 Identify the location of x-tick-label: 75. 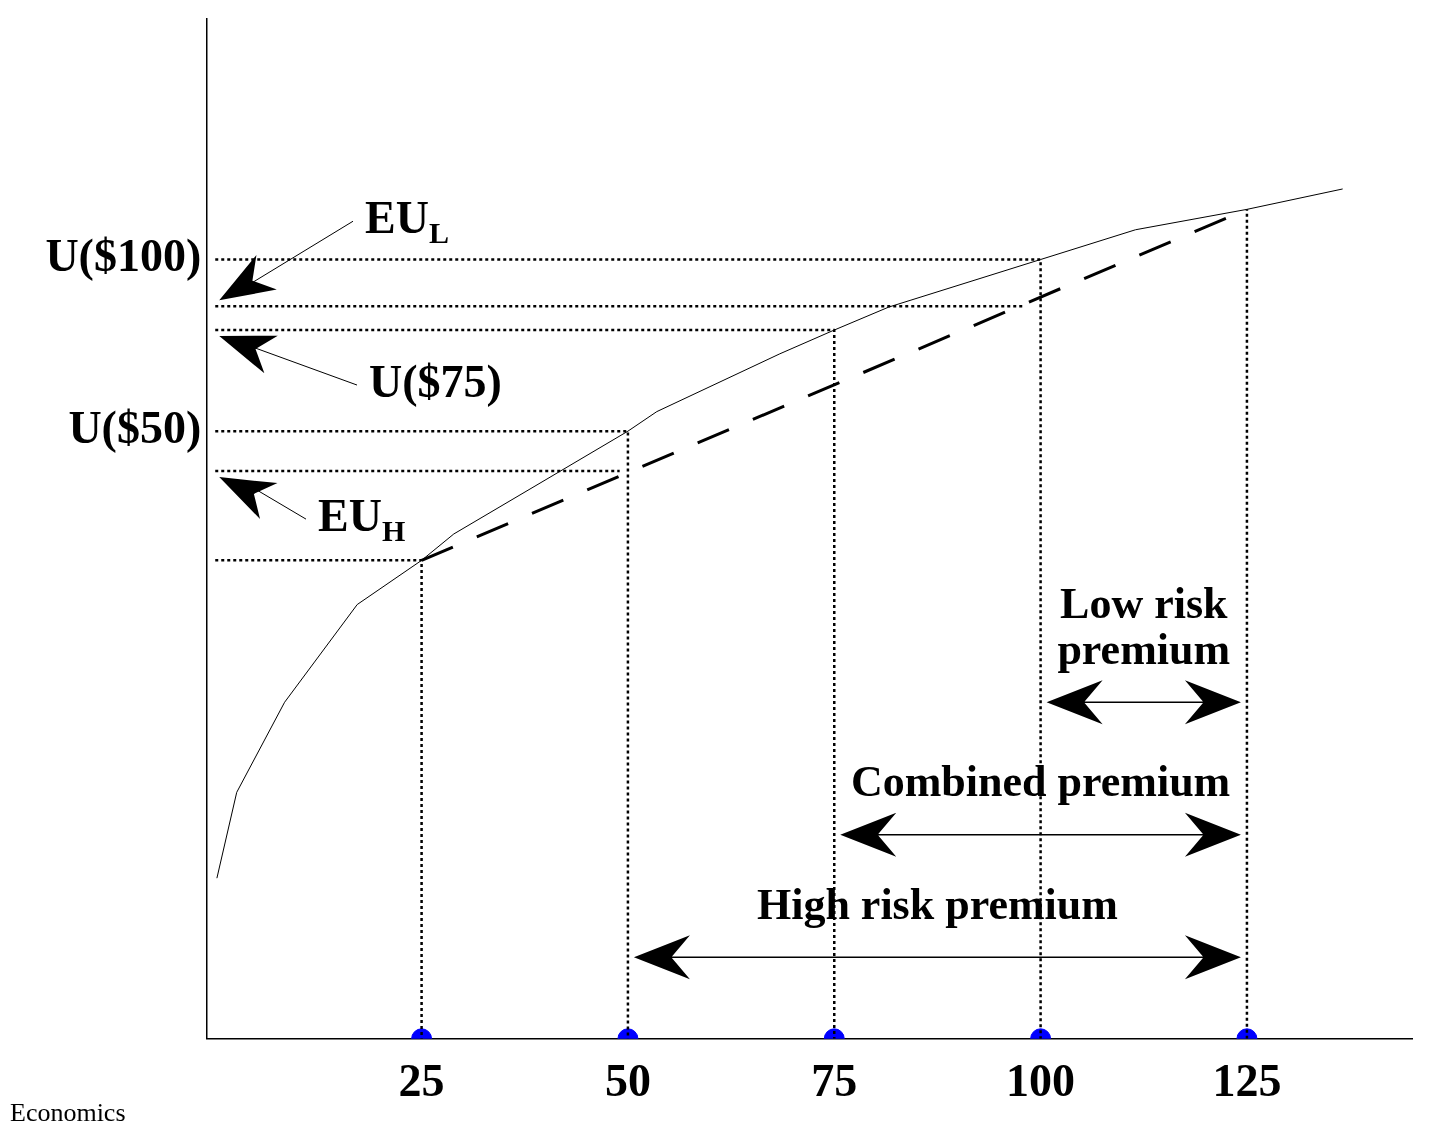
(834, 1081).